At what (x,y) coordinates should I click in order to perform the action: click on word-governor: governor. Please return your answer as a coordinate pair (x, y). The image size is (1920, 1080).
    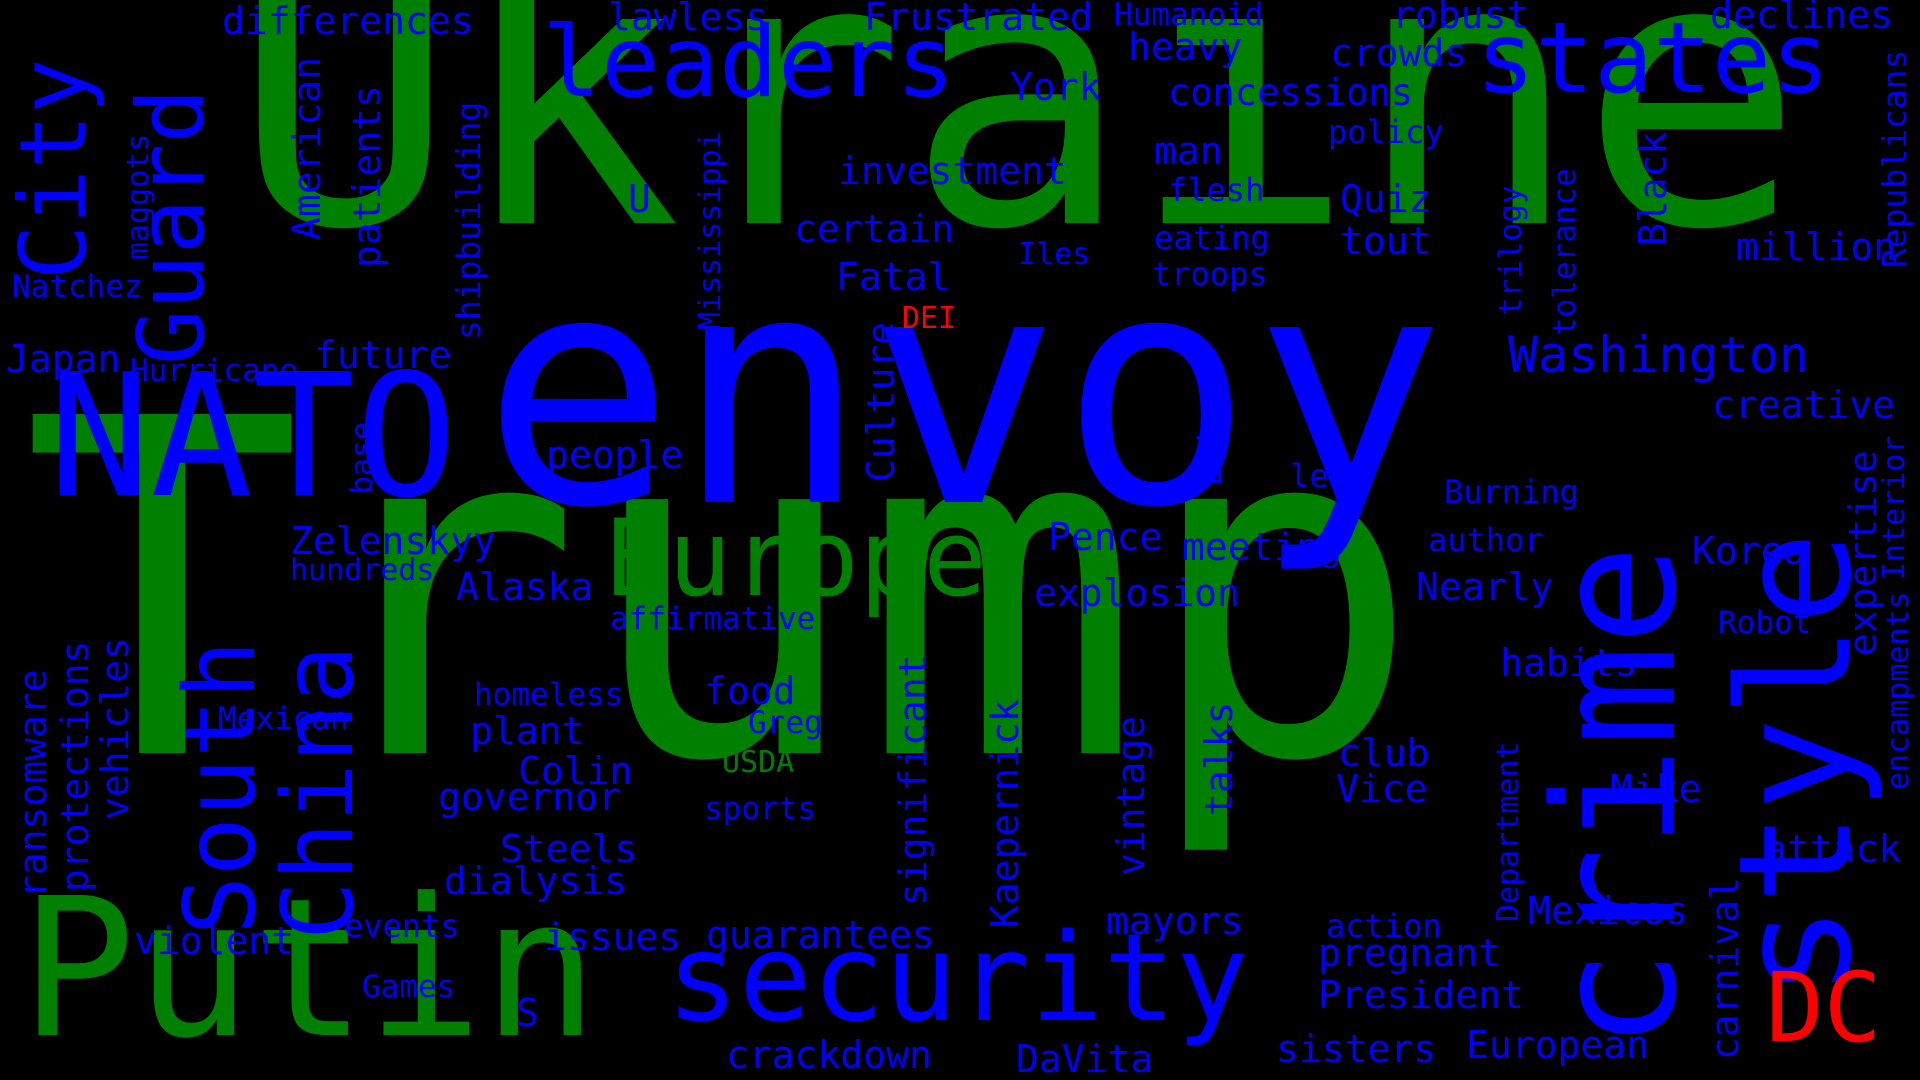
    Looking at the image, I should click on (530, 797).